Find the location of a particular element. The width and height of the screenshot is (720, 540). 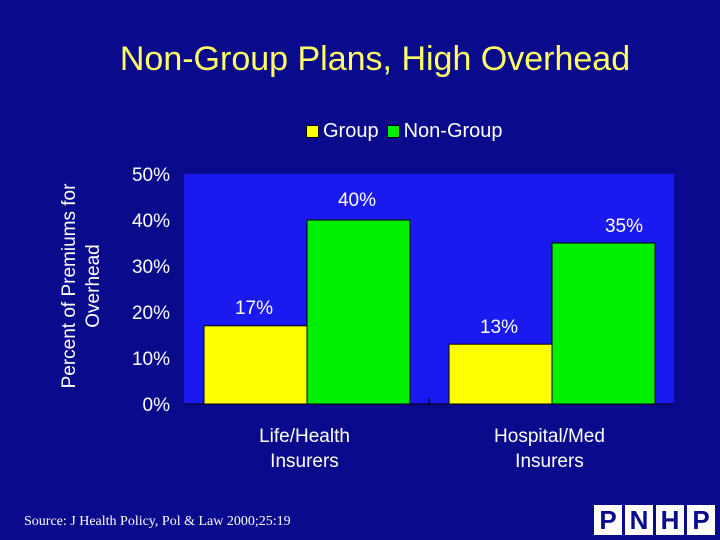

y-tick-label: 50% is located at coordinates (151, 175).